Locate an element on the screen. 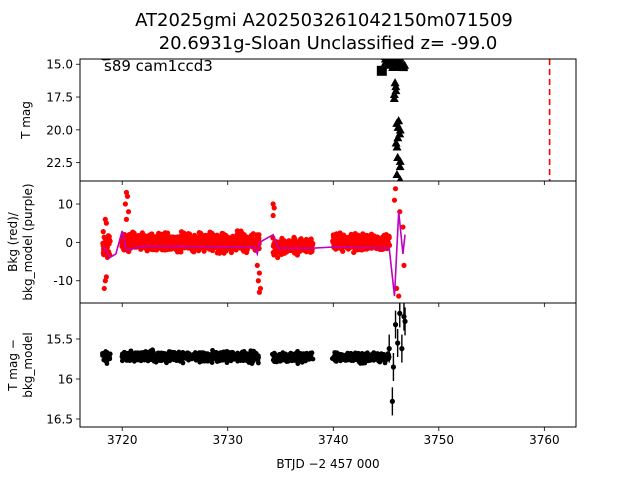 The image size is (640, 480). x-tick-label: 3740 is located at coordinates (333, 440).